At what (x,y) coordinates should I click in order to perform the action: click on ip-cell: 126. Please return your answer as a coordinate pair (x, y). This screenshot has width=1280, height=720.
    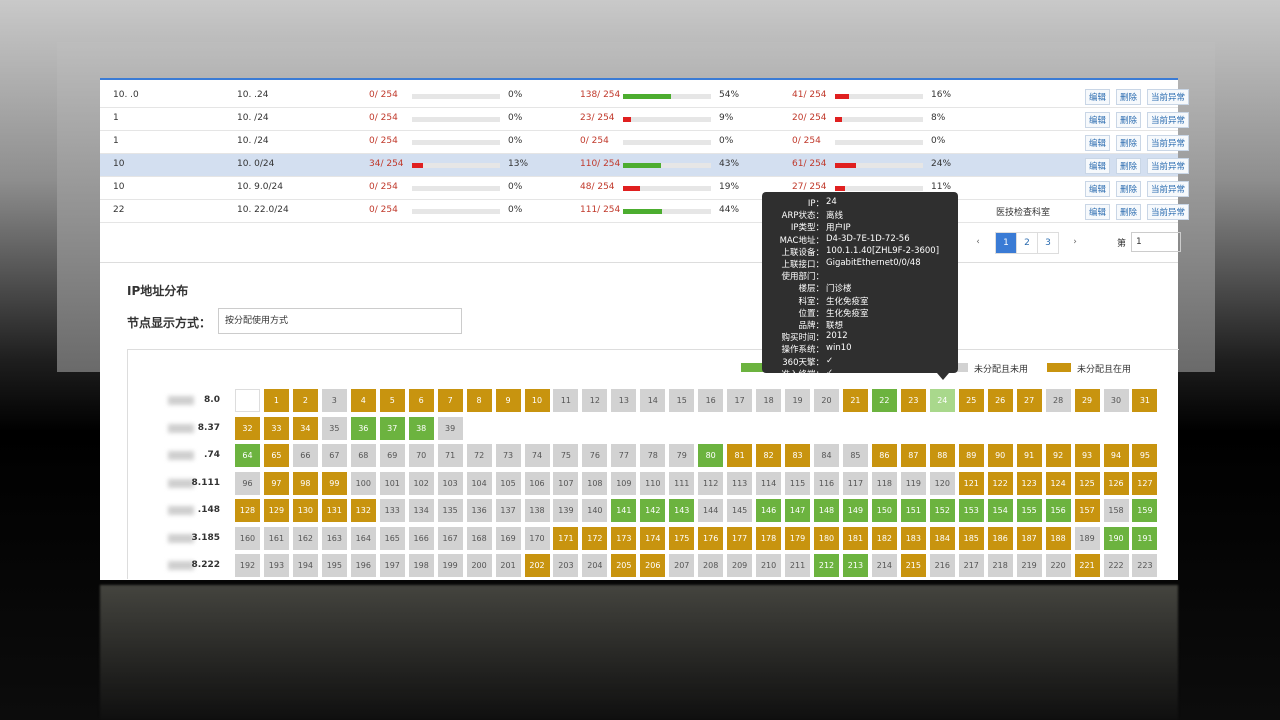
    Looking at the image, I should click on (1116, 483).